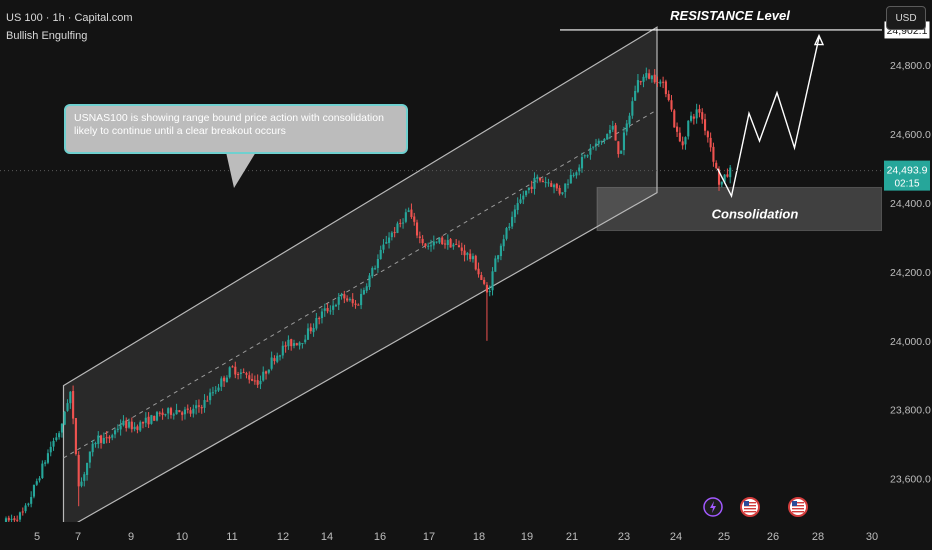 The height and width of the screenshot is (550, 932). I want to click on symbol-title: US 100 · 1h · Capital.com, so click(69, 18).